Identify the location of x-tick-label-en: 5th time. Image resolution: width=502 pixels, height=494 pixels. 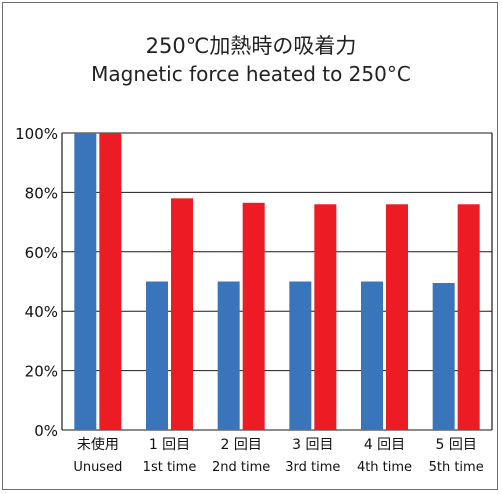
(456, 467).